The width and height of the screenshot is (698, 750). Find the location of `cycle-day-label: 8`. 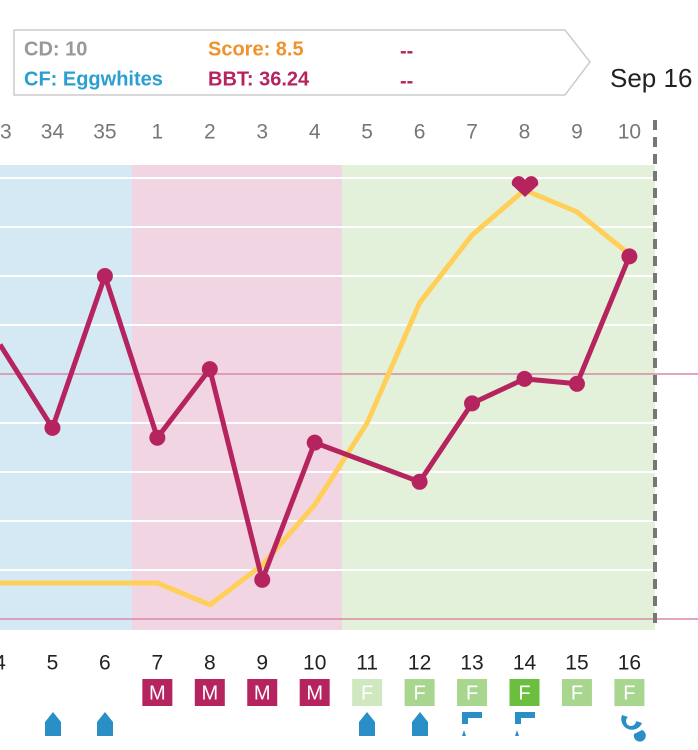

cycle-day-label: 8 is located at coordinates (525, 132).